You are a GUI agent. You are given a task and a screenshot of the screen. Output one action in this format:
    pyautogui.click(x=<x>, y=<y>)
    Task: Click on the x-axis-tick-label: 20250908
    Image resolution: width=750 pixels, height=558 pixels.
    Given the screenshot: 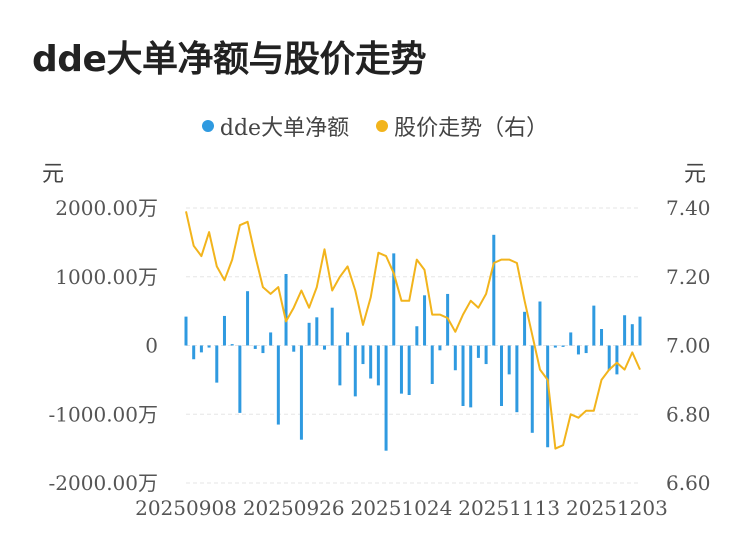 What is the action you would take?
    pyautogui.click(x=186, y=508)
    